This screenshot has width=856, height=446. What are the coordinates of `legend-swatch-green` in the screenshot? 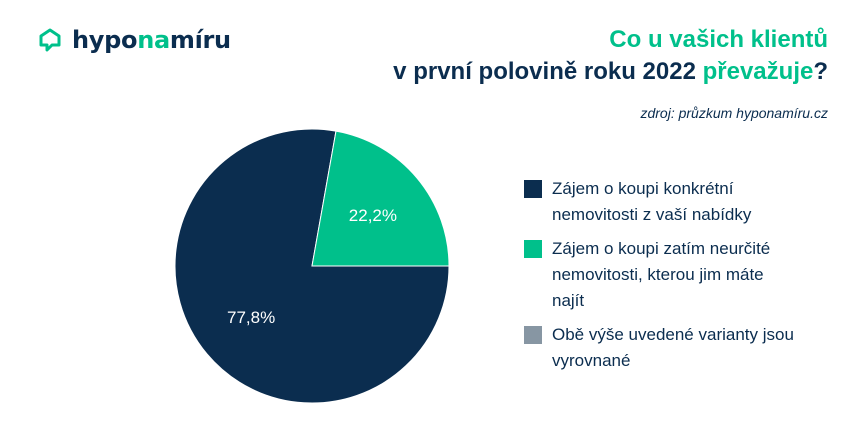 It's located at (533, 249).